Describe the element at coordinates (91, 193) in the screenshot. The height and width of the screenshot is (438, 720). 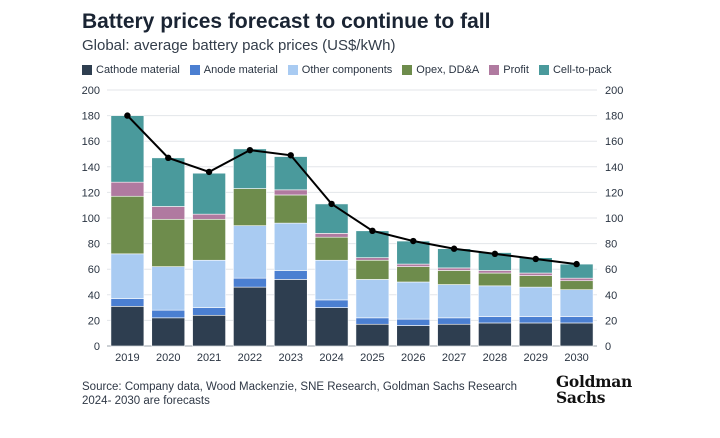
I see `y-tick-left: 120` at that location.